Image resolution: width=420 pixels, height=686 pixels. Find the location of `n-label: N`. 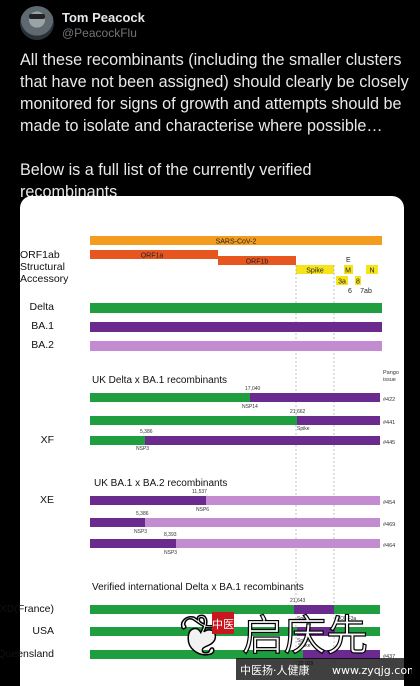

n-label: N is located at coordinates (371, 271).